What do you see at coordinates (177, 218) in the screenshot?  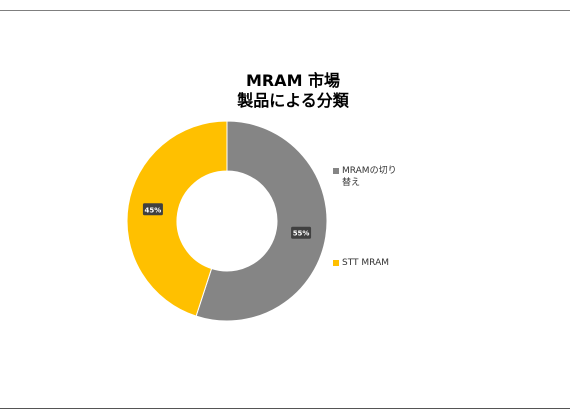 I see `donut-slice-stt-mram` at bounding box center [177, 218].